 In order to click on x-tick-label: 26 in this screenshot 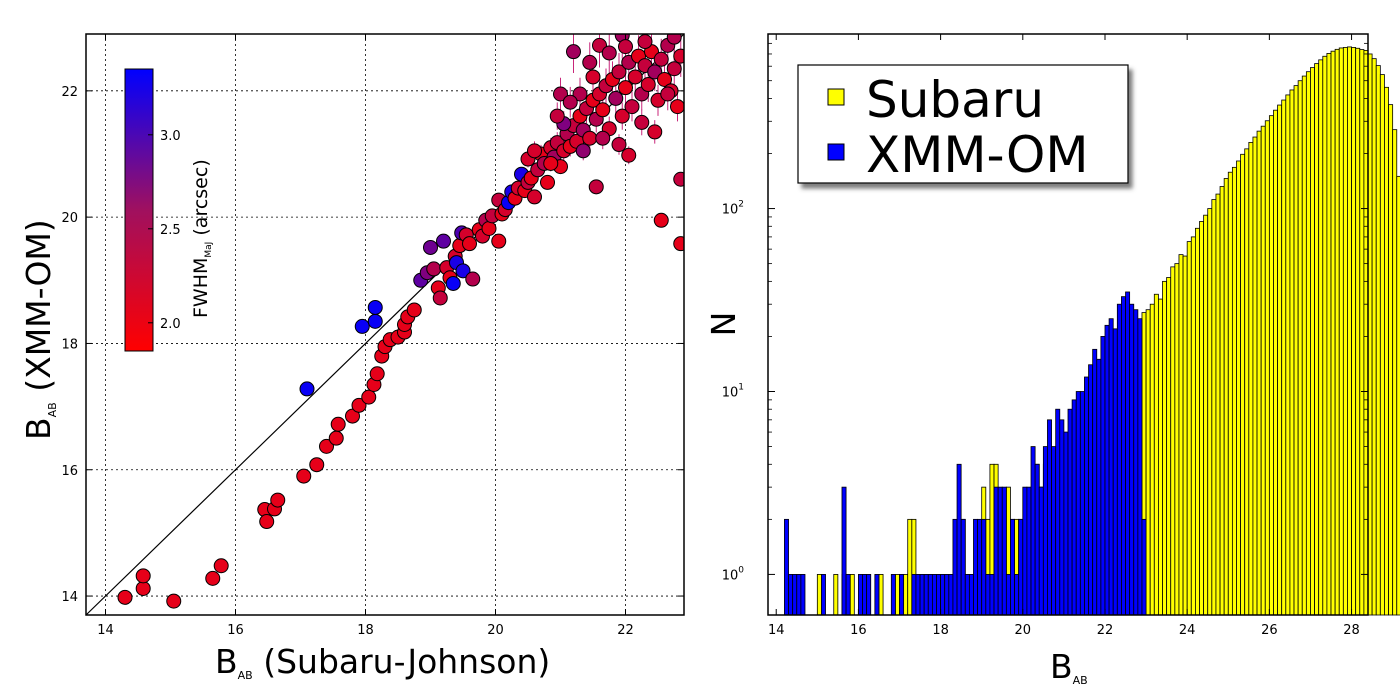, I will do `click(1269, 630)`.